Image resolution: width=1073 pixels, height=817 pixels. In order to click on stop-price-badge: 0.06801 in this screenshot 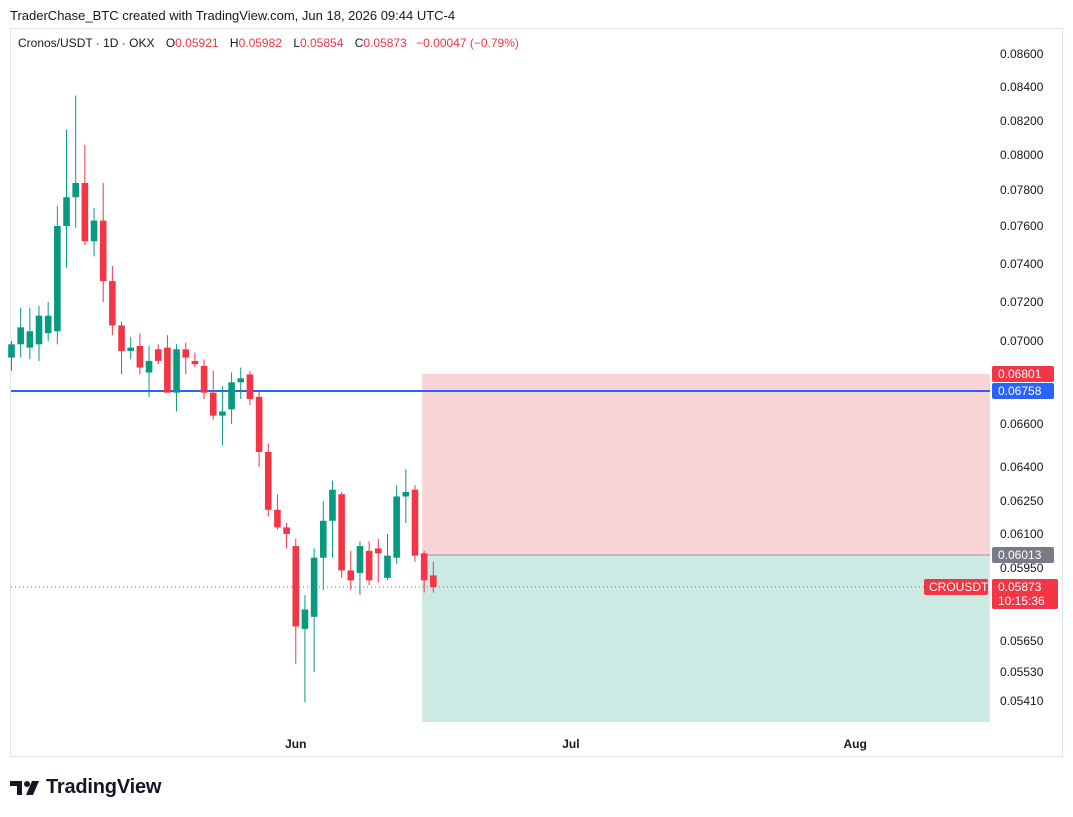, I will do `click(1020, 374)`.